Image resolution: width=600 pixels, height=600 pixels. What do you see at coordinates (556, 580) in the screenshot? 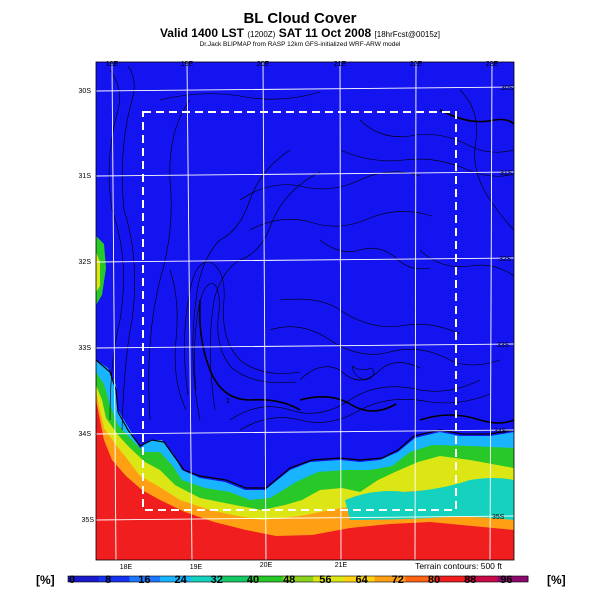
I see `colorbar-unit-right: [%]` at bounding box center [556, 580].